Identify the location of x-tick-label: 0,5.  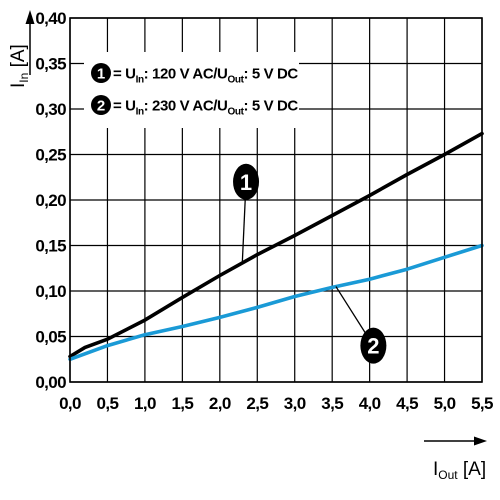
(108, 403).